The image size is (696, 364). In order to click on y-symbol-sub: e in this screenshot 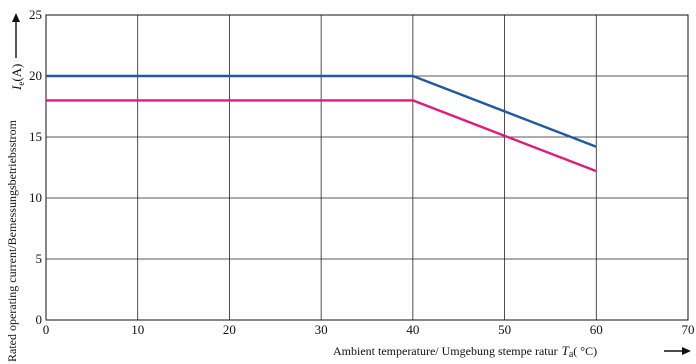, I will do `click(21, 84)`.